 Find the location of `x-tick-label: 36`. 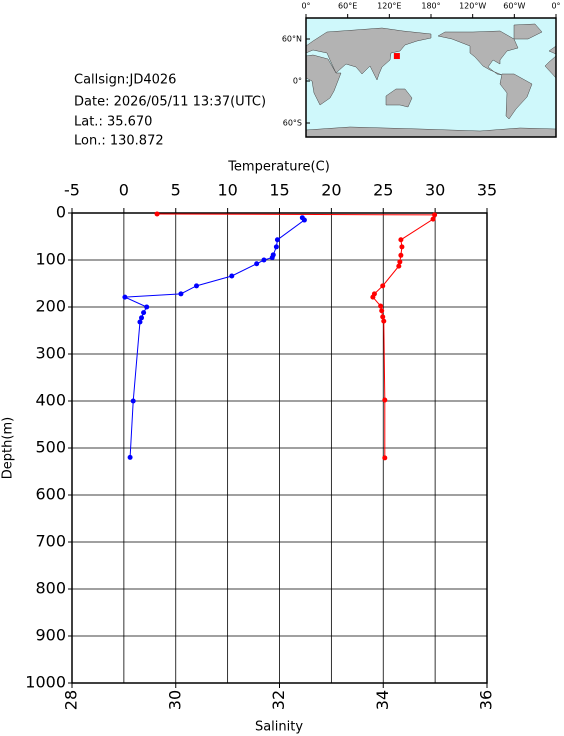

x-tick-label: 36 is located at coordinates (486, 700).